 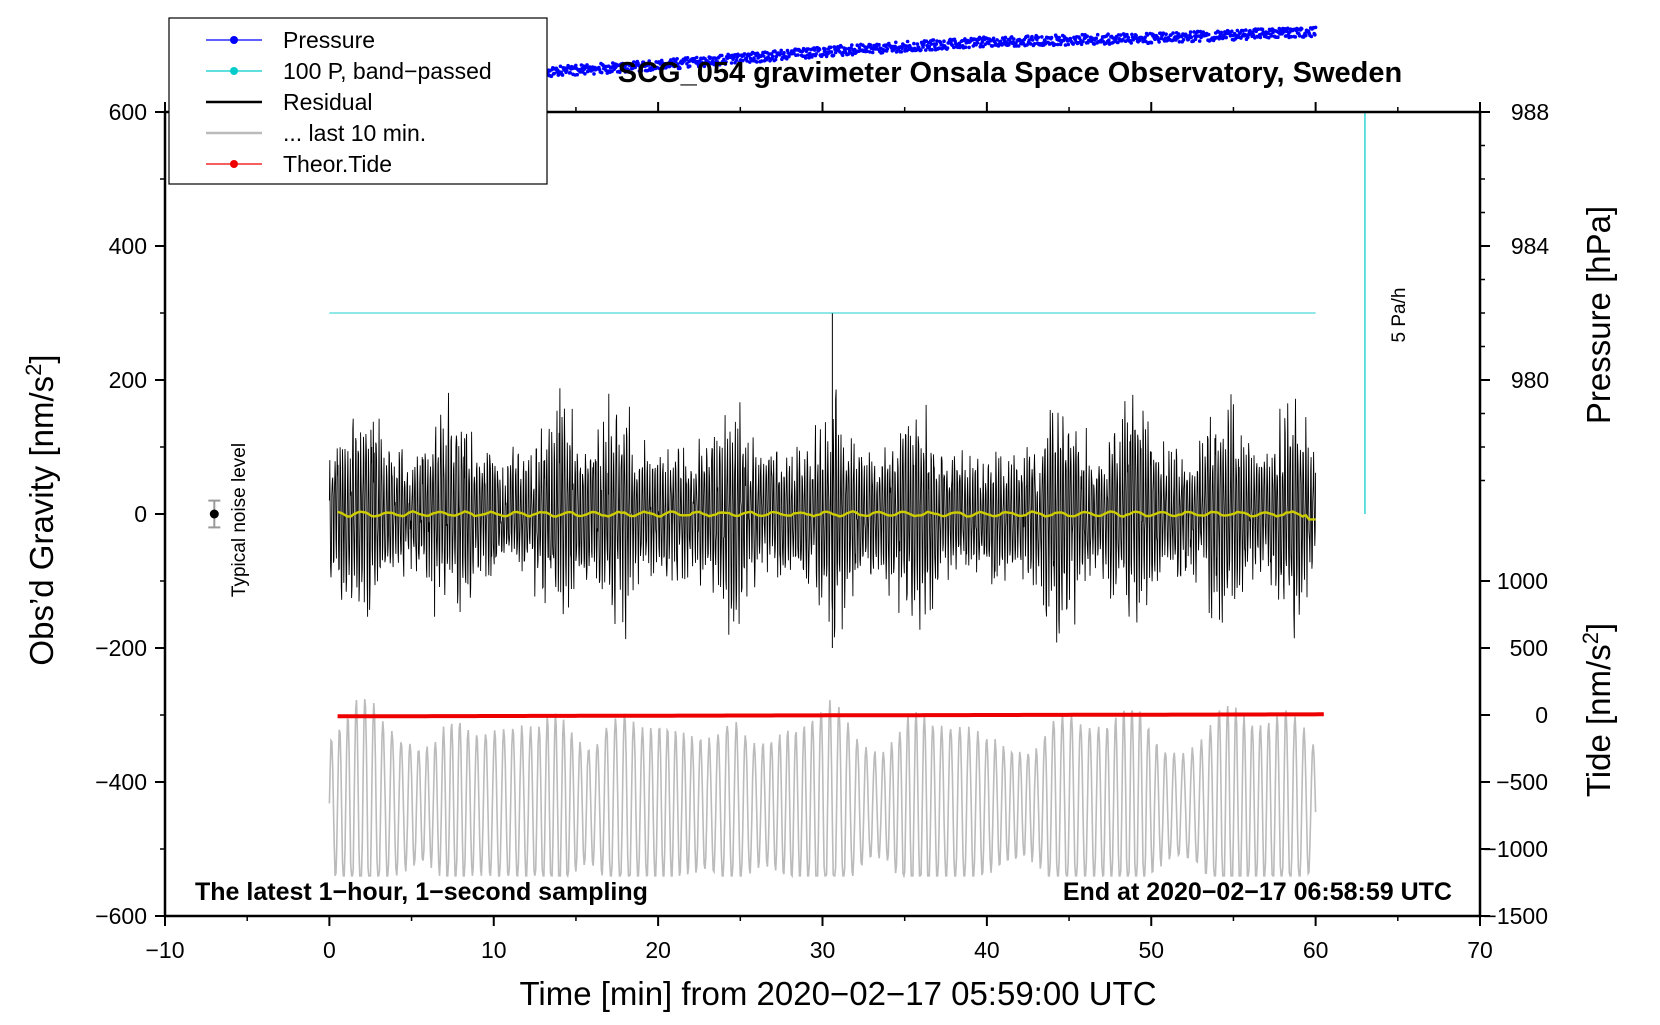 What do you see at coordinates (1541, 715) in the screenshot?
I see `tide-tick-label: 0` at bounding box center [1541, 715].